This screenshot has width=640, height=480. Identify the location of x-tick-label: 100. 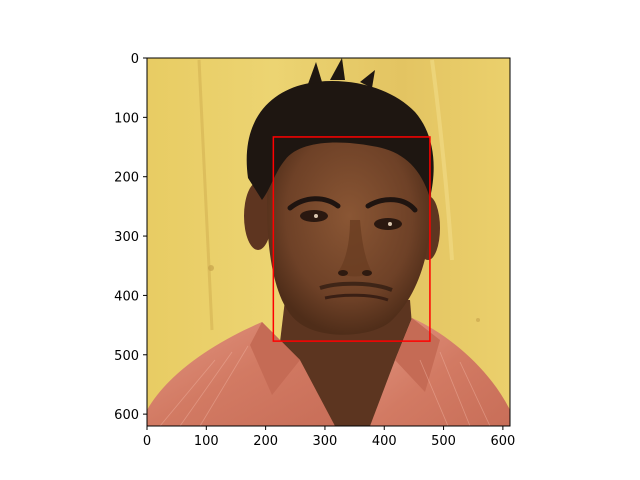
(206, 441).